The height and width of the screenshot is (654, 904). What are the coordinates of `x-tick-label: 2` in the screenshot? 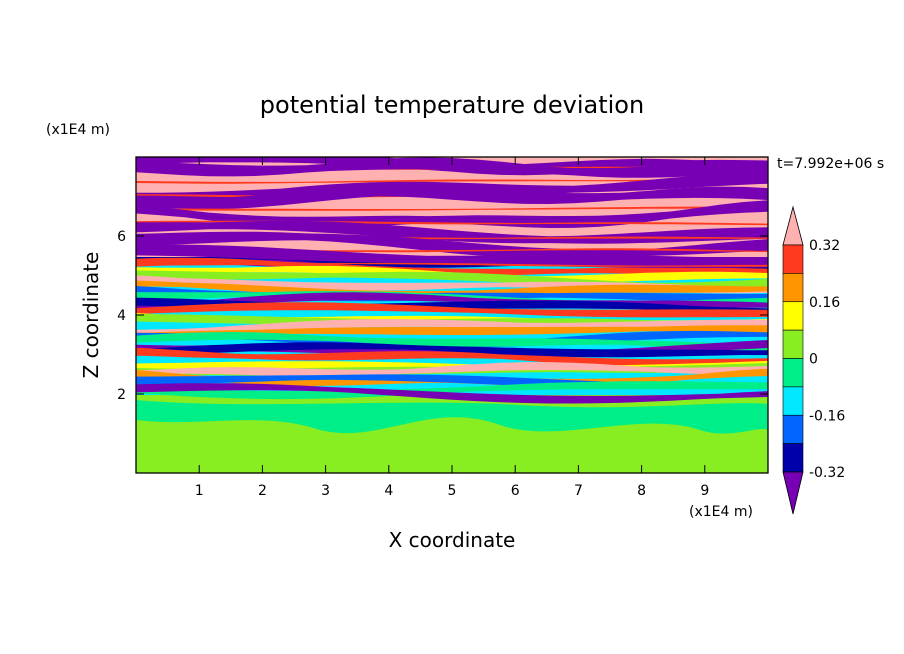 It's located at (262, 491).